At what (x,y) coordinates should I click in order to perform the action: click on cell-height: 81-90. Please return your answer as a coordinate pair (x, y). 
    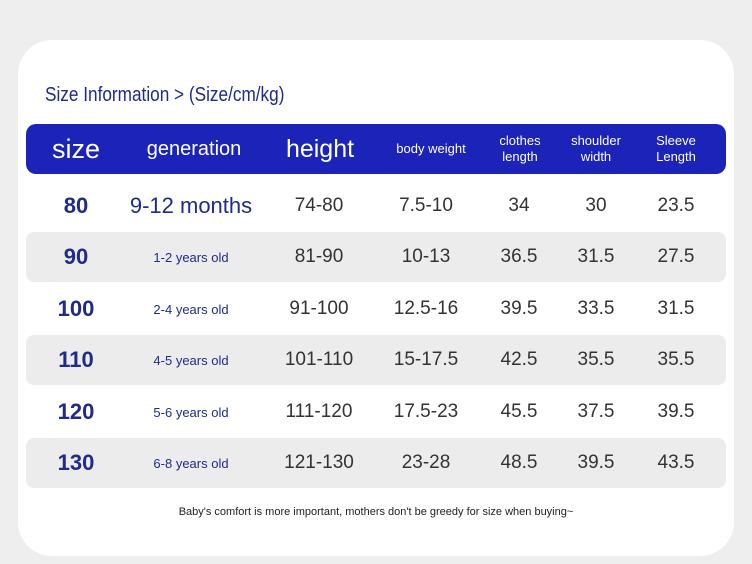
    Looking at the image, I should click on (319, 256).